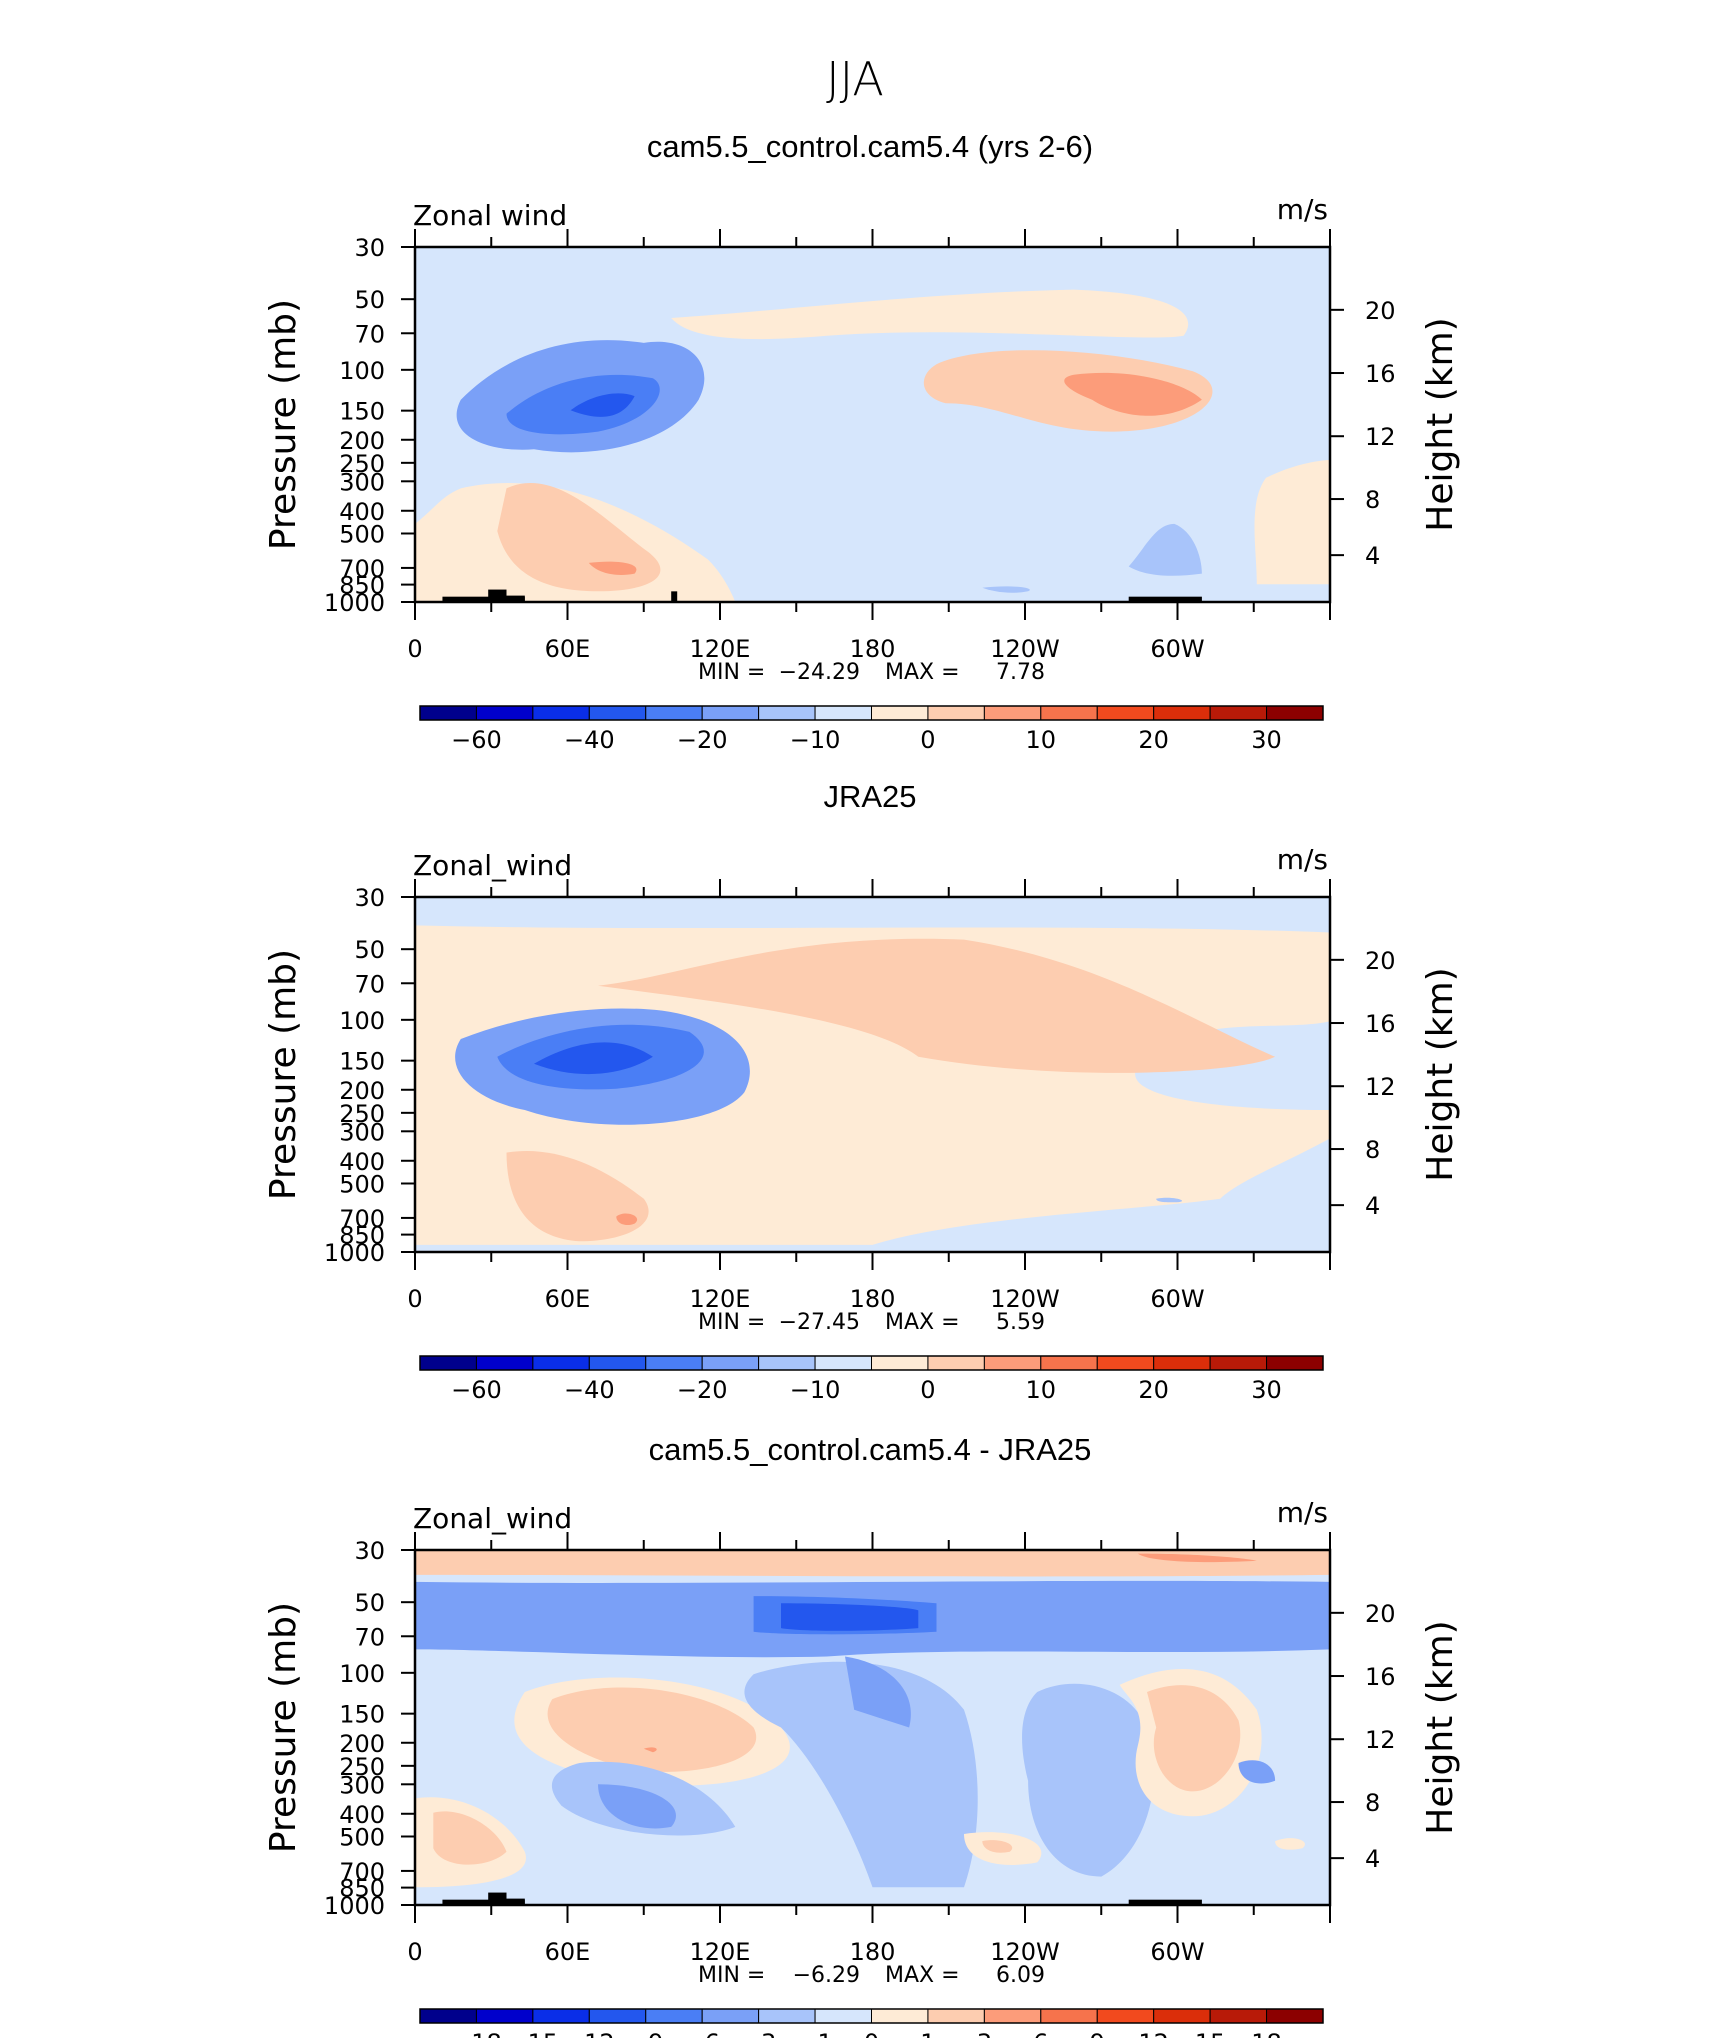  Describe the element at coordinates (533, 2033) in the screenshot. I see `colorbar-label: −15` at that location.